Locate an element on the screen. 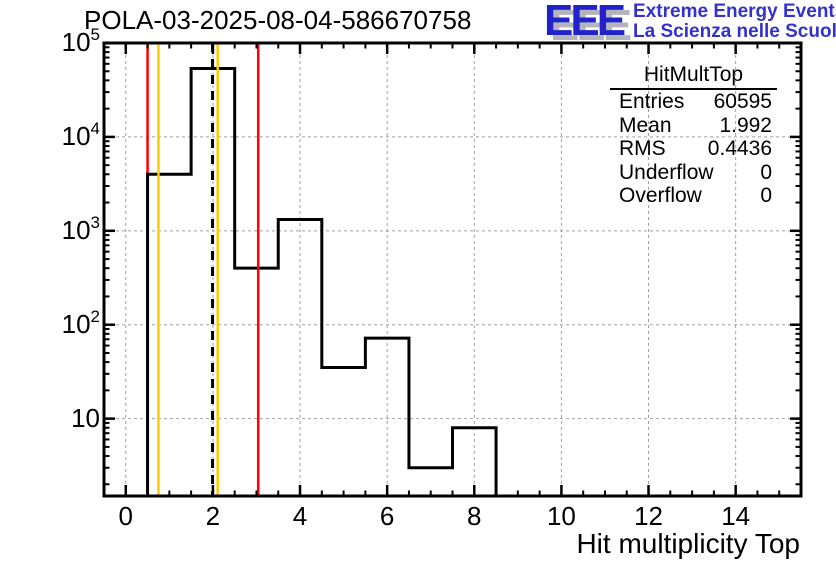 The image size is (836, 572). stats-label: Overflow is located at coordinates (660, 195).